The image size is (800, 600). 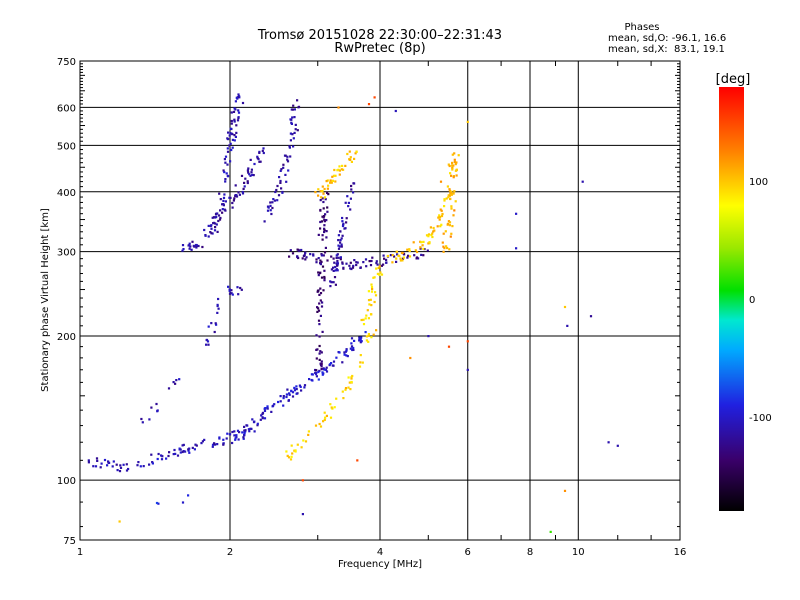 I want to click on chart-subtitle: RwPretec (8p), so click(x=379, y=48).